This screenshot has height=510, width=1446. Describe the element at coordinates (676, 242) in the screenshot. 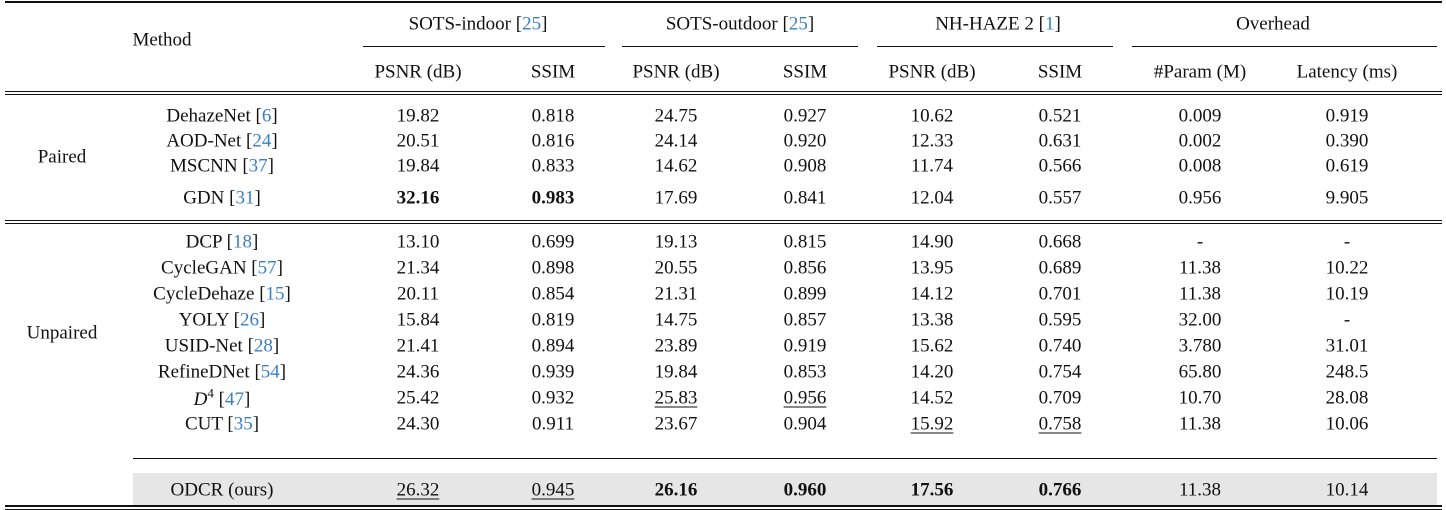

I see `value-cell: 19.13` at that location.